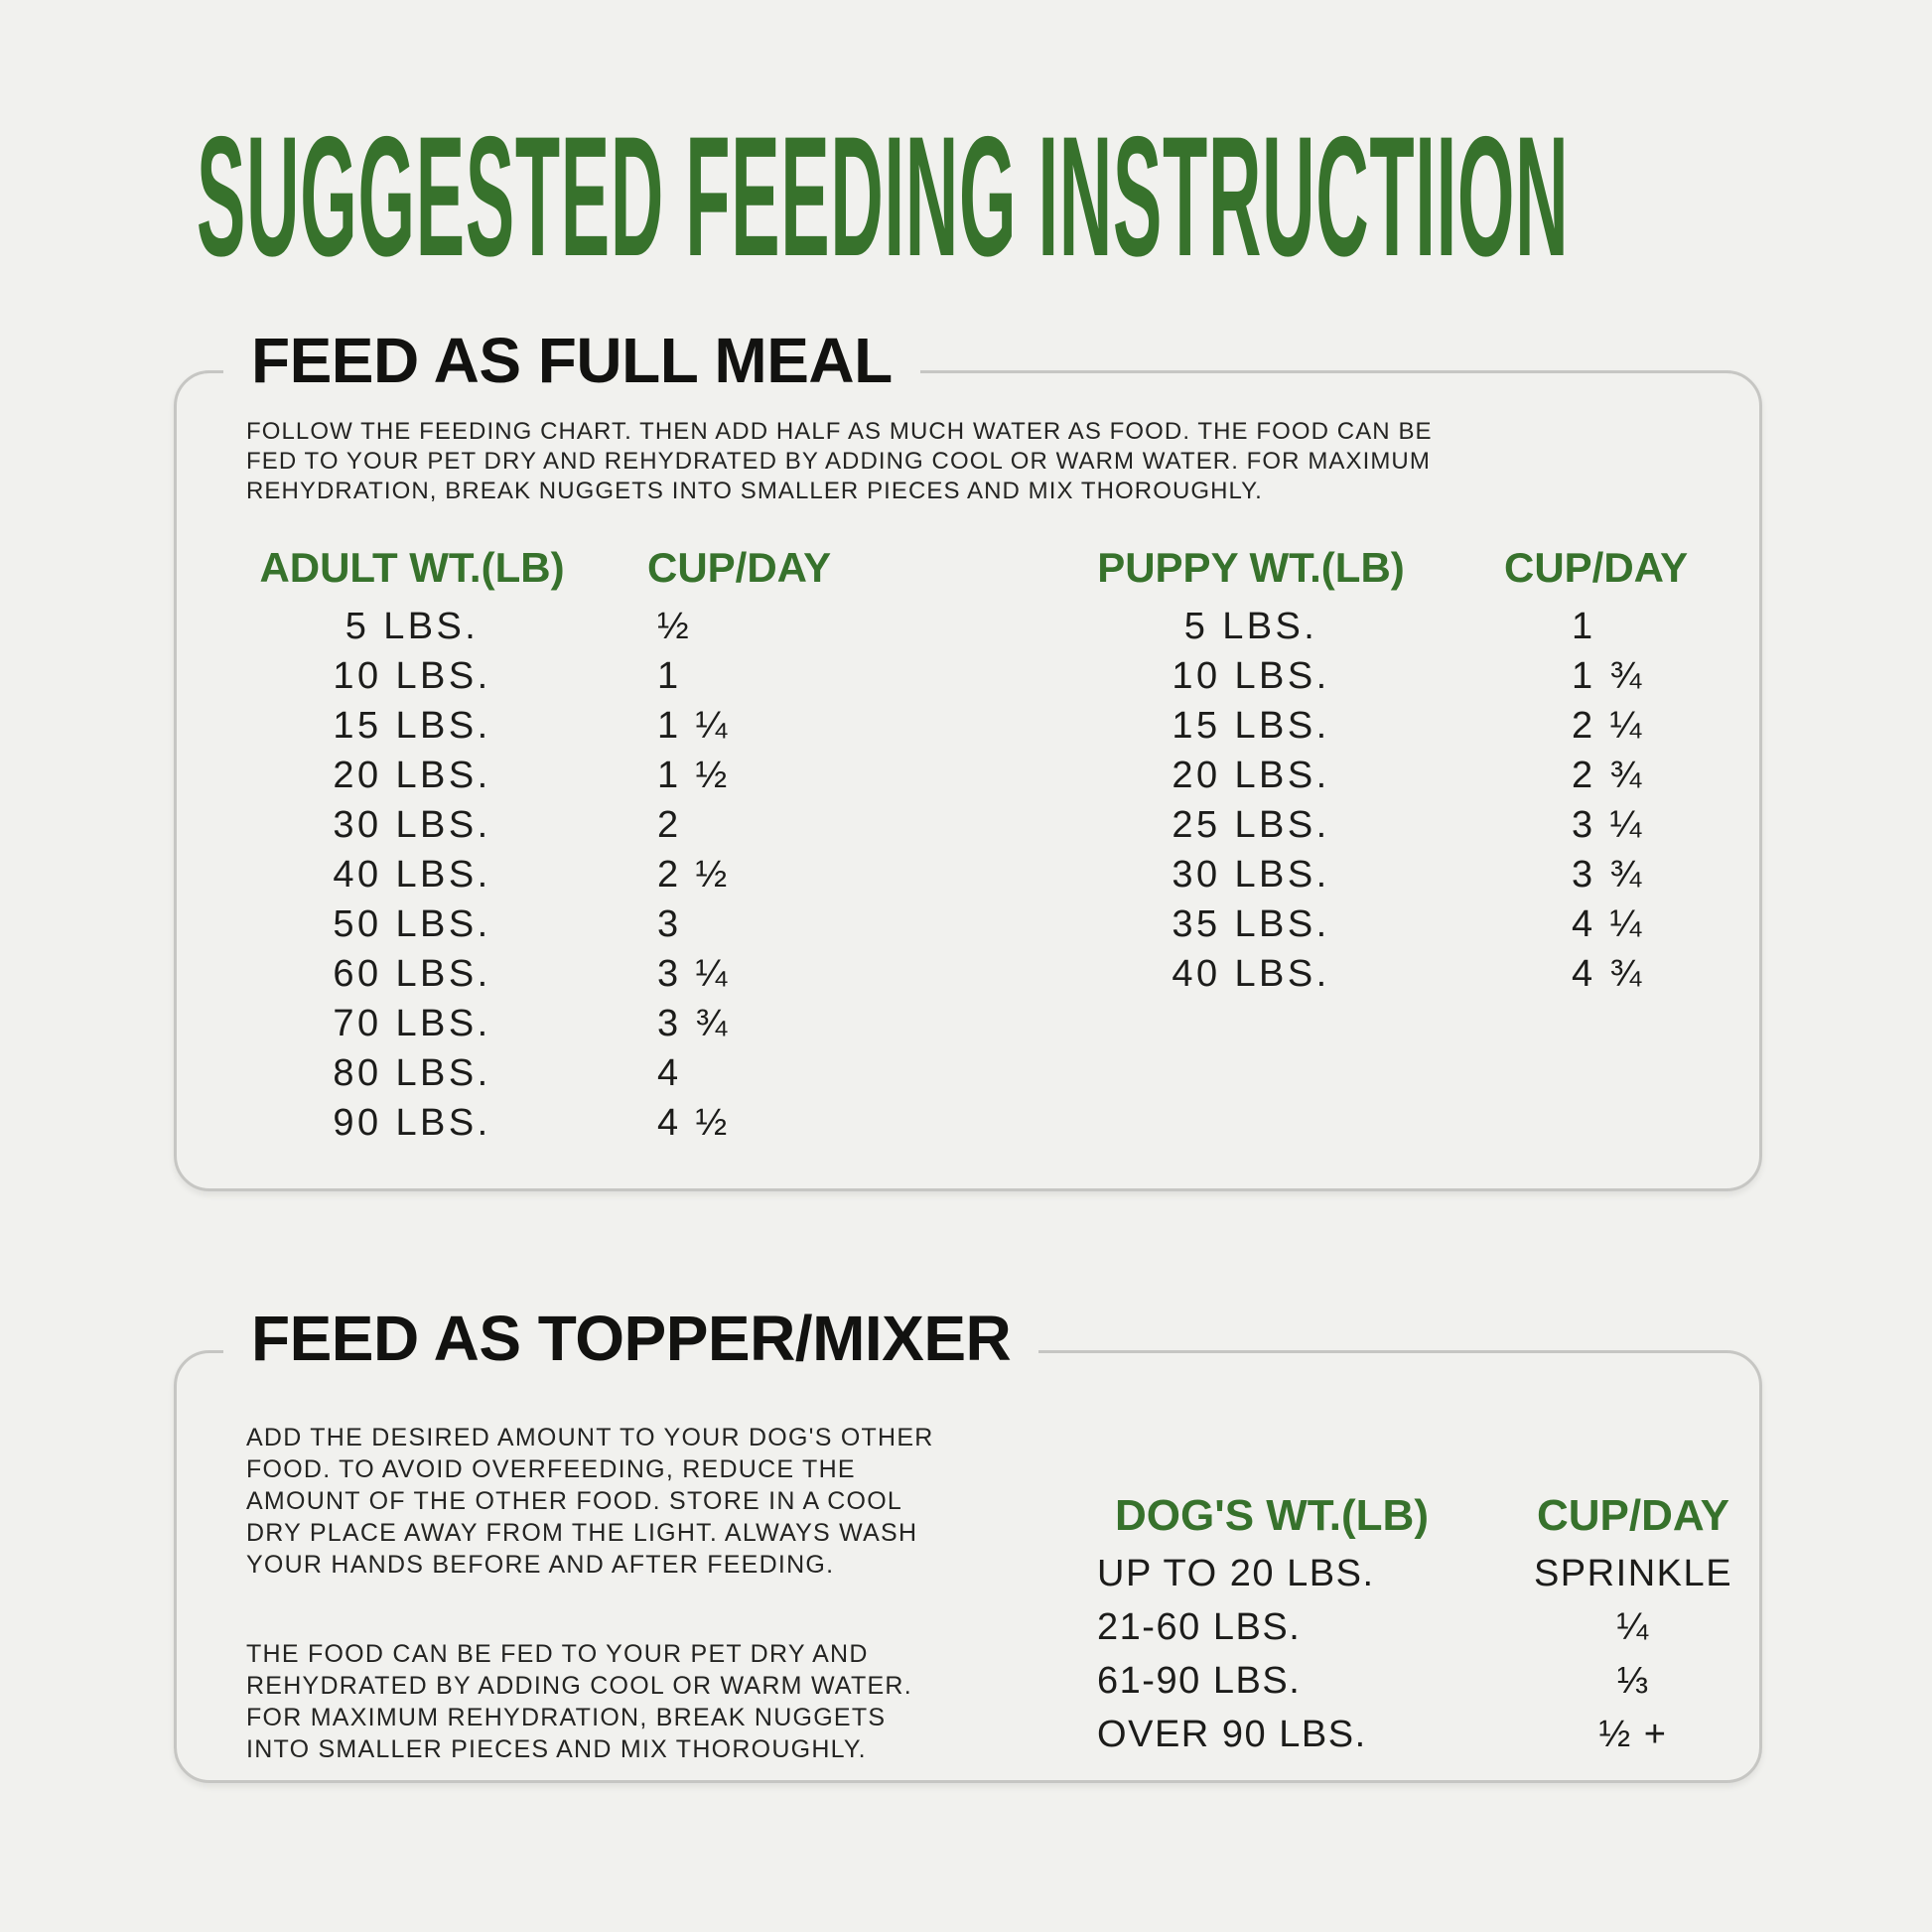 This screenshot has height=1932, width=1932. I want to click on adult-weight-header: ADULT WT.(LB), so click(412, 568).